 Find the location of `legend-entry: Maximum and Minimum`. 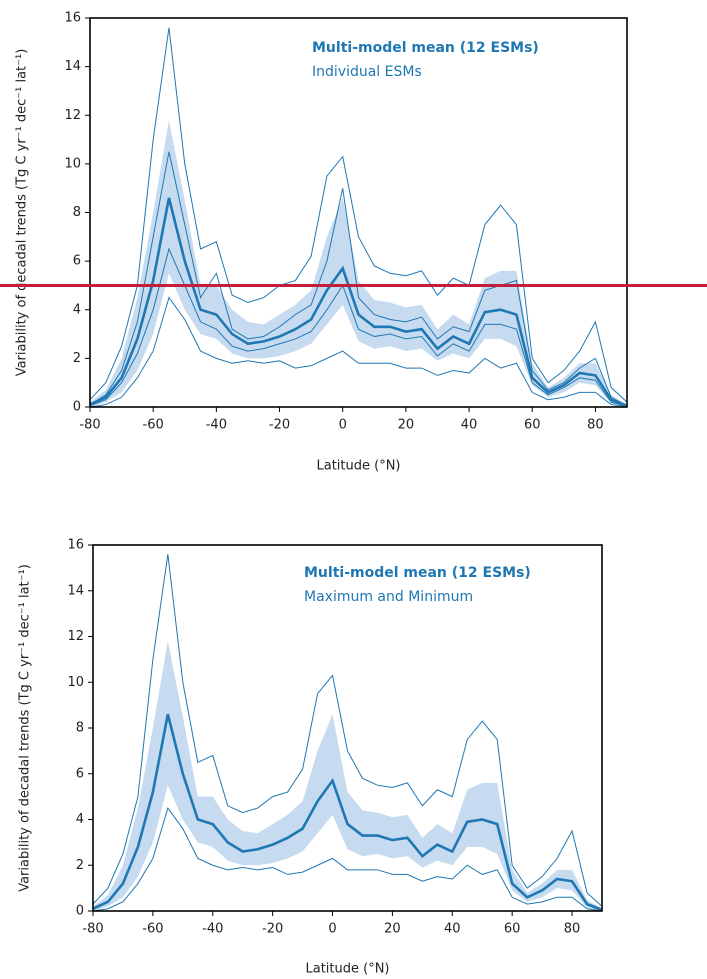

legend-entry: Maximum and Minimum is located at coordinates (388, 597).